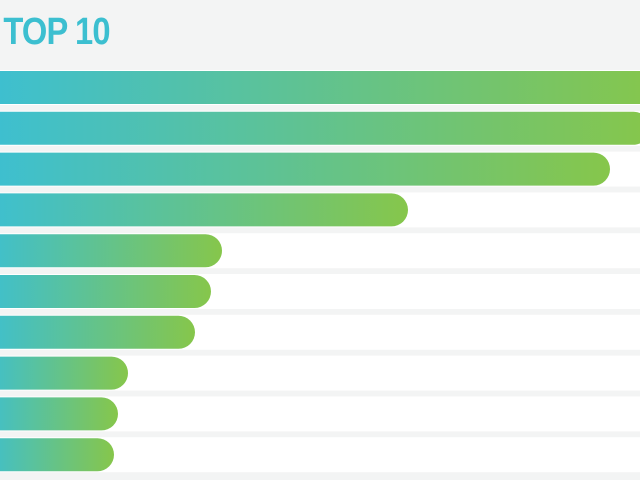 The height and width of the screenshot is (480, 640). I want to click on chart-title: TOP 10, so click(56, 31).